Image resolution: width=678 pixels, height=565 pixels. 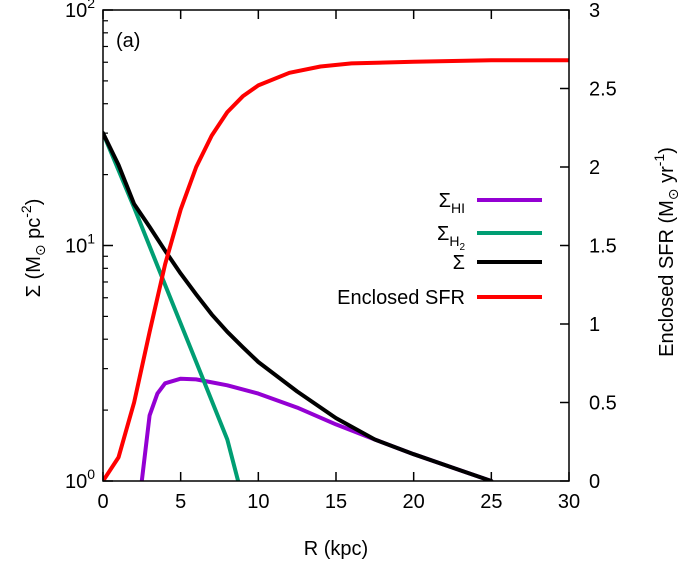 What do you see at coordinates (180, 502) in the screenshot?
I see `x-tick-label-5: 5` at bounding box center [180, 502].